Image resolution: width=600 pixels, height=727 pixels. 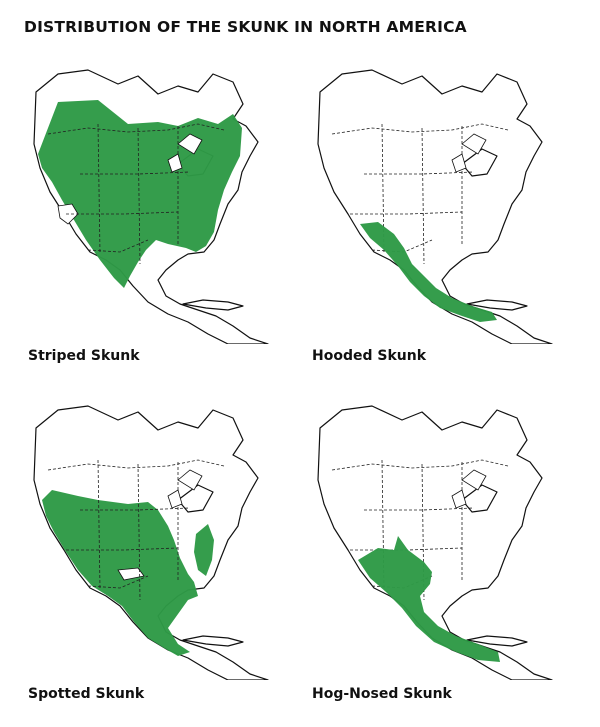 What do you see at coordinates (151, 206) in the screenshot?
I see `map-striped-skunk` at bounding box center [151, 206].